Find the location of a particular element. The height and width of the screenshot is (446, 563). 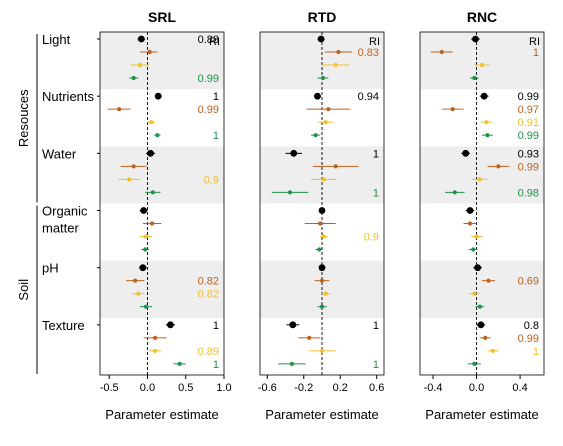

predictor-label: Organic is located at coordinates (65, 211).